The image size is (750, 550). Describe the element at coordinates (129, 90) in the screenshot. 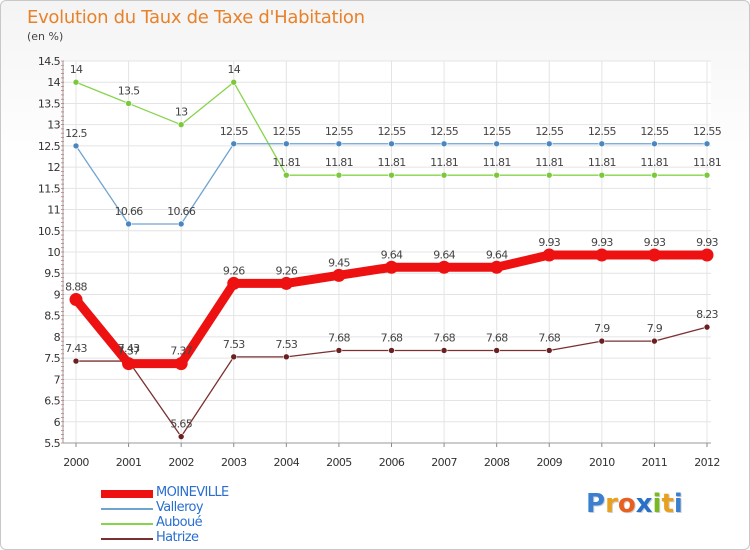

I see `data-label: 13.5` at that location.